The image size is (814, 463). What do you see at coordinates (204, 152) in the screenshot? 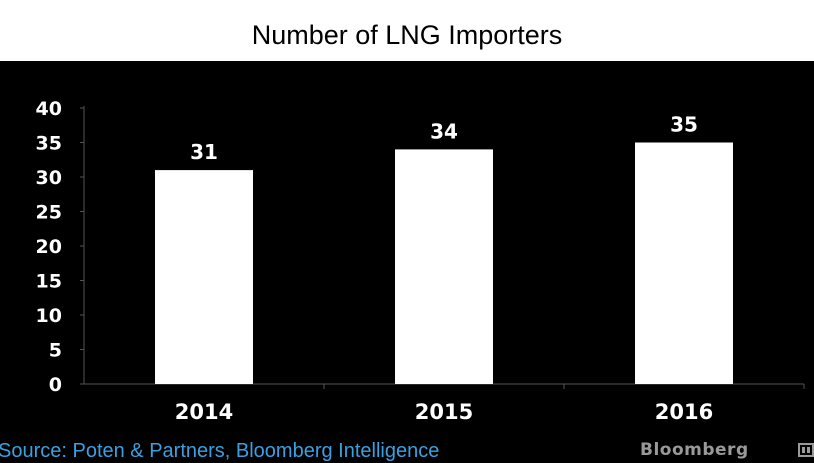
I see `data-label-2014: 31` at bounding box center [204, 152].